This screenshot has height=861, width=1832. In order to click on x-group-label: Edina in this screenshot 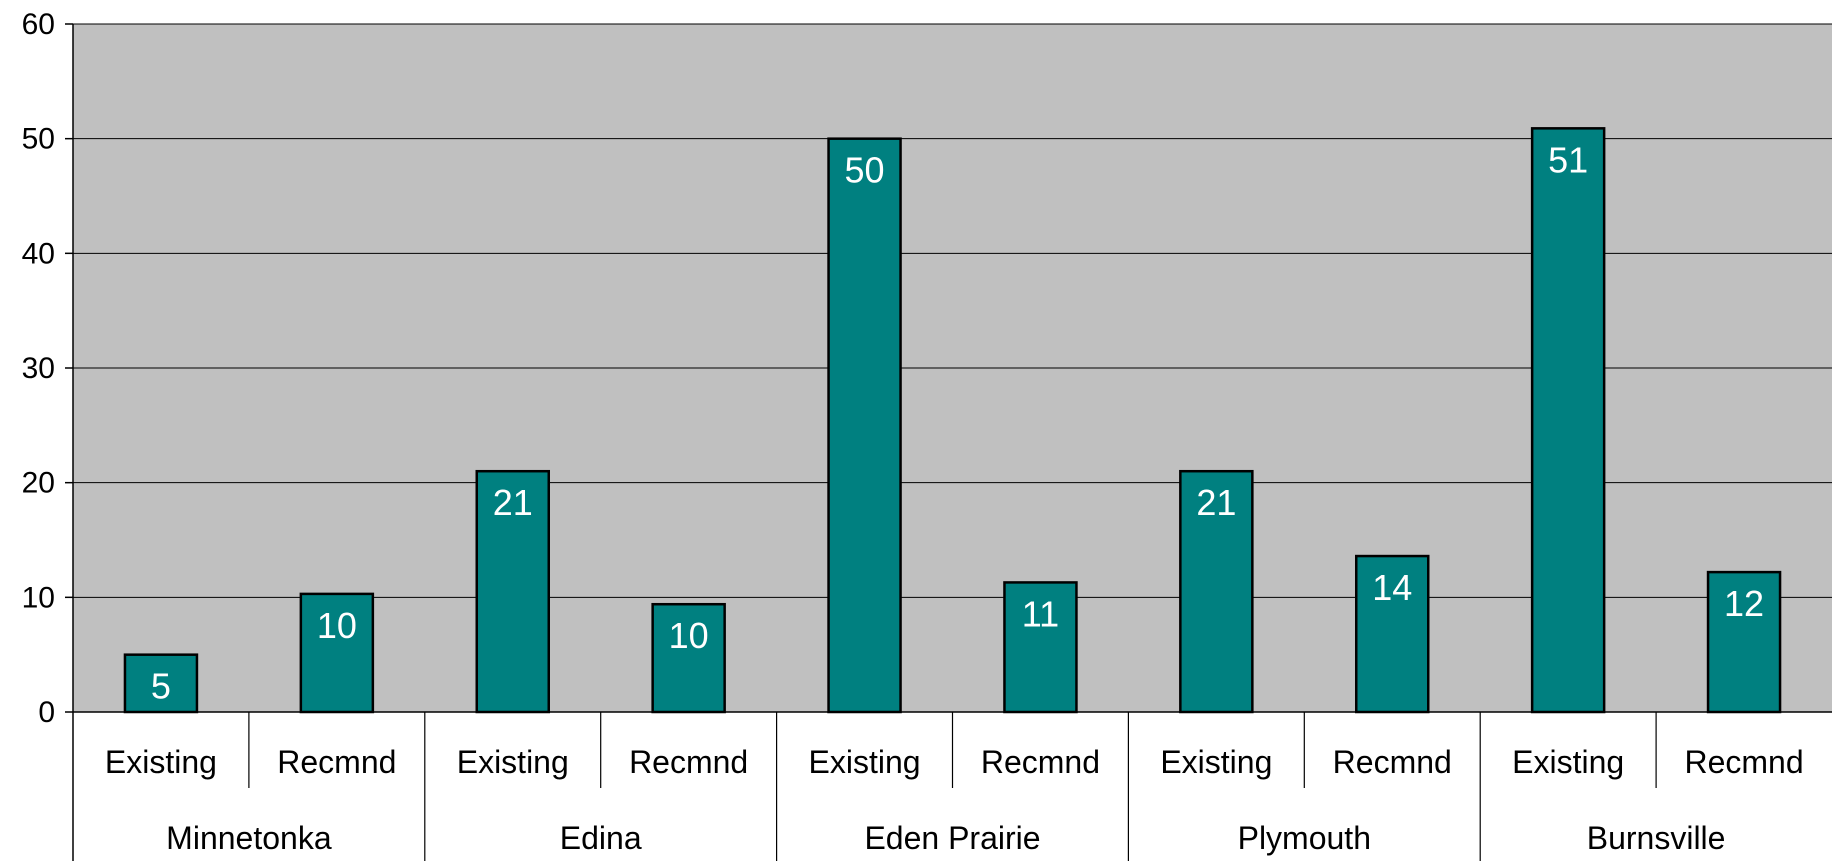, I will do `click(601, 838)`.